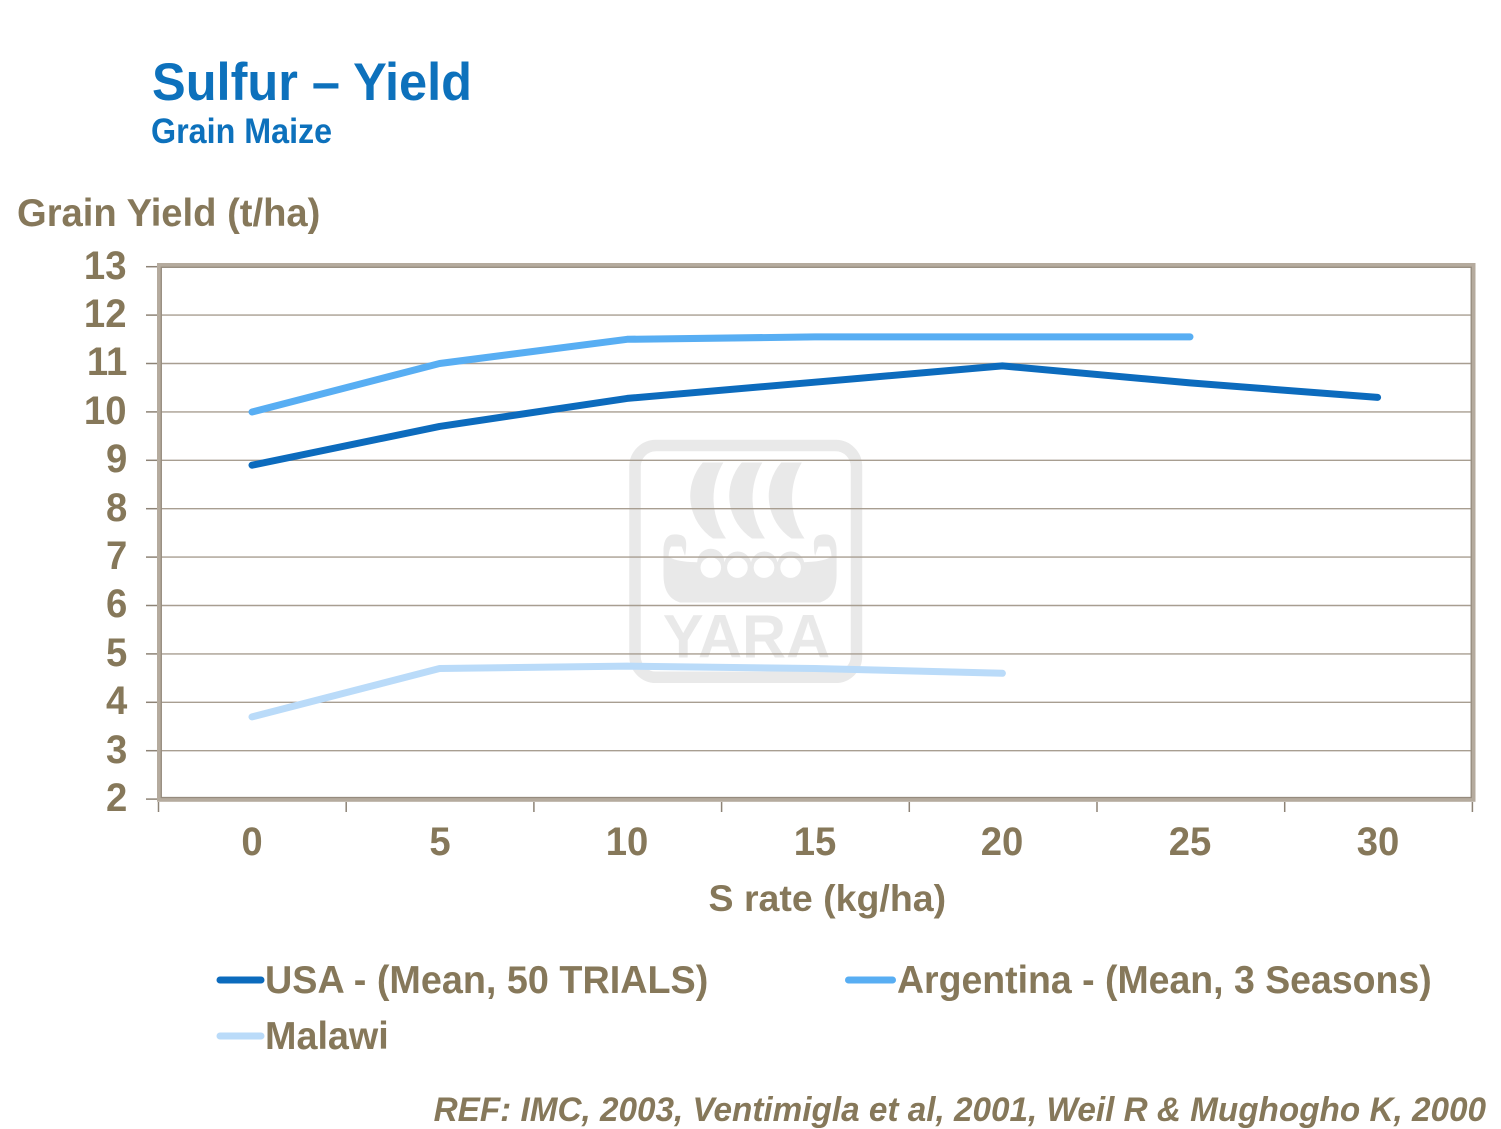  Describe the element at coordinates (746, 637) in the screenshot. I see `svg-text: YARA` at that location.